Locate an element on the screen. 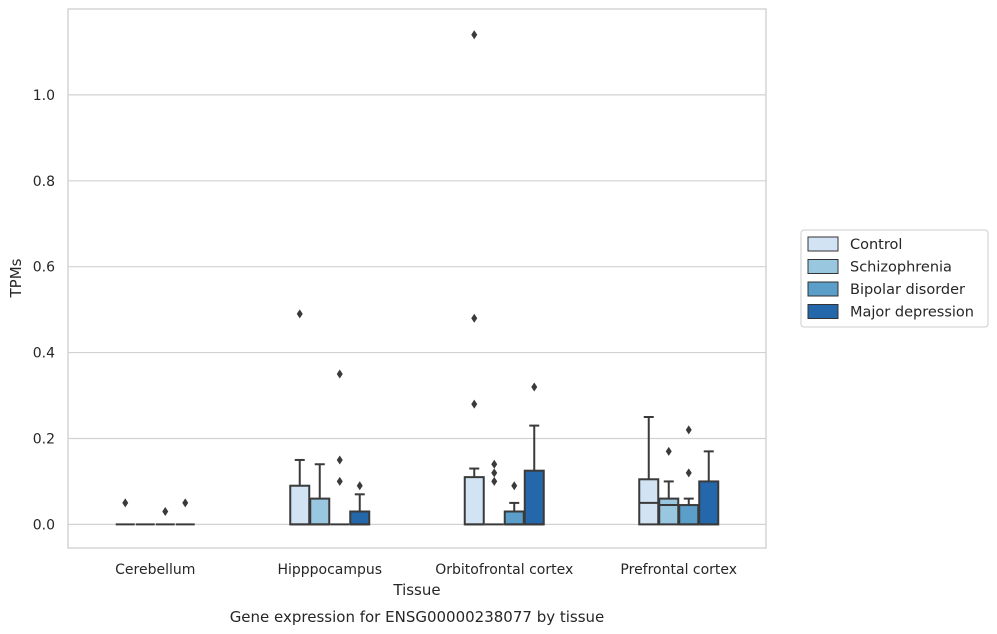 Image resolution: width=997 pixels, height=634 pixels. x-tick-label: Orbitofrontal cortex is located at coordinates (504, 570).